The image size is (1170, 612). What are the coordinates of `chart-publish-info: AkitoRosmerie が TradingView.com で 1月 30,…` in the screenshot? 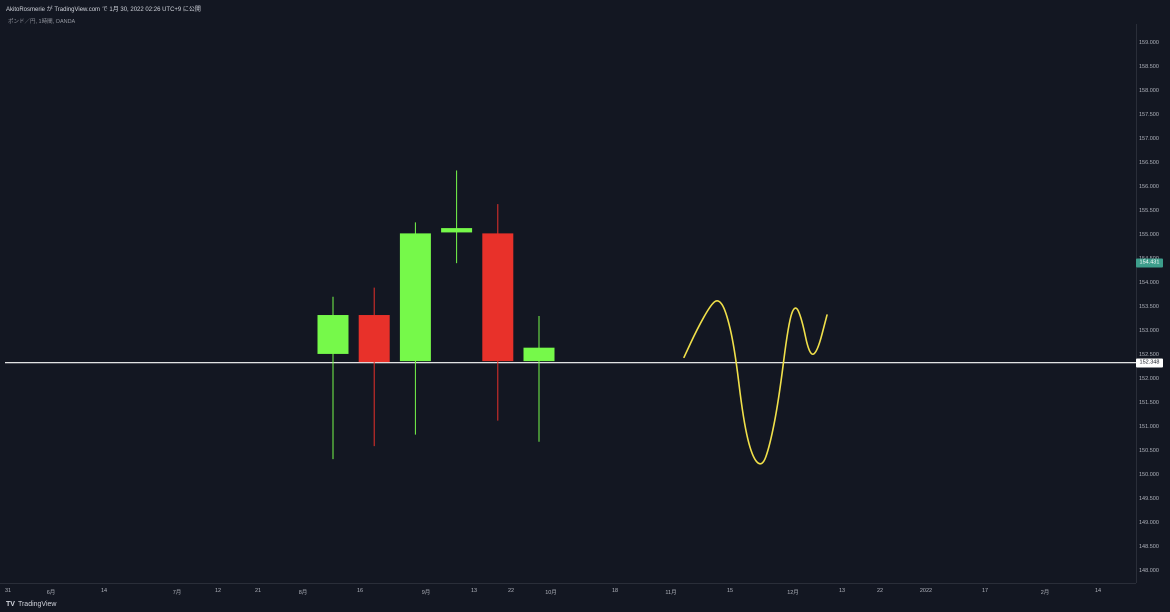 It's located at (103, 10).